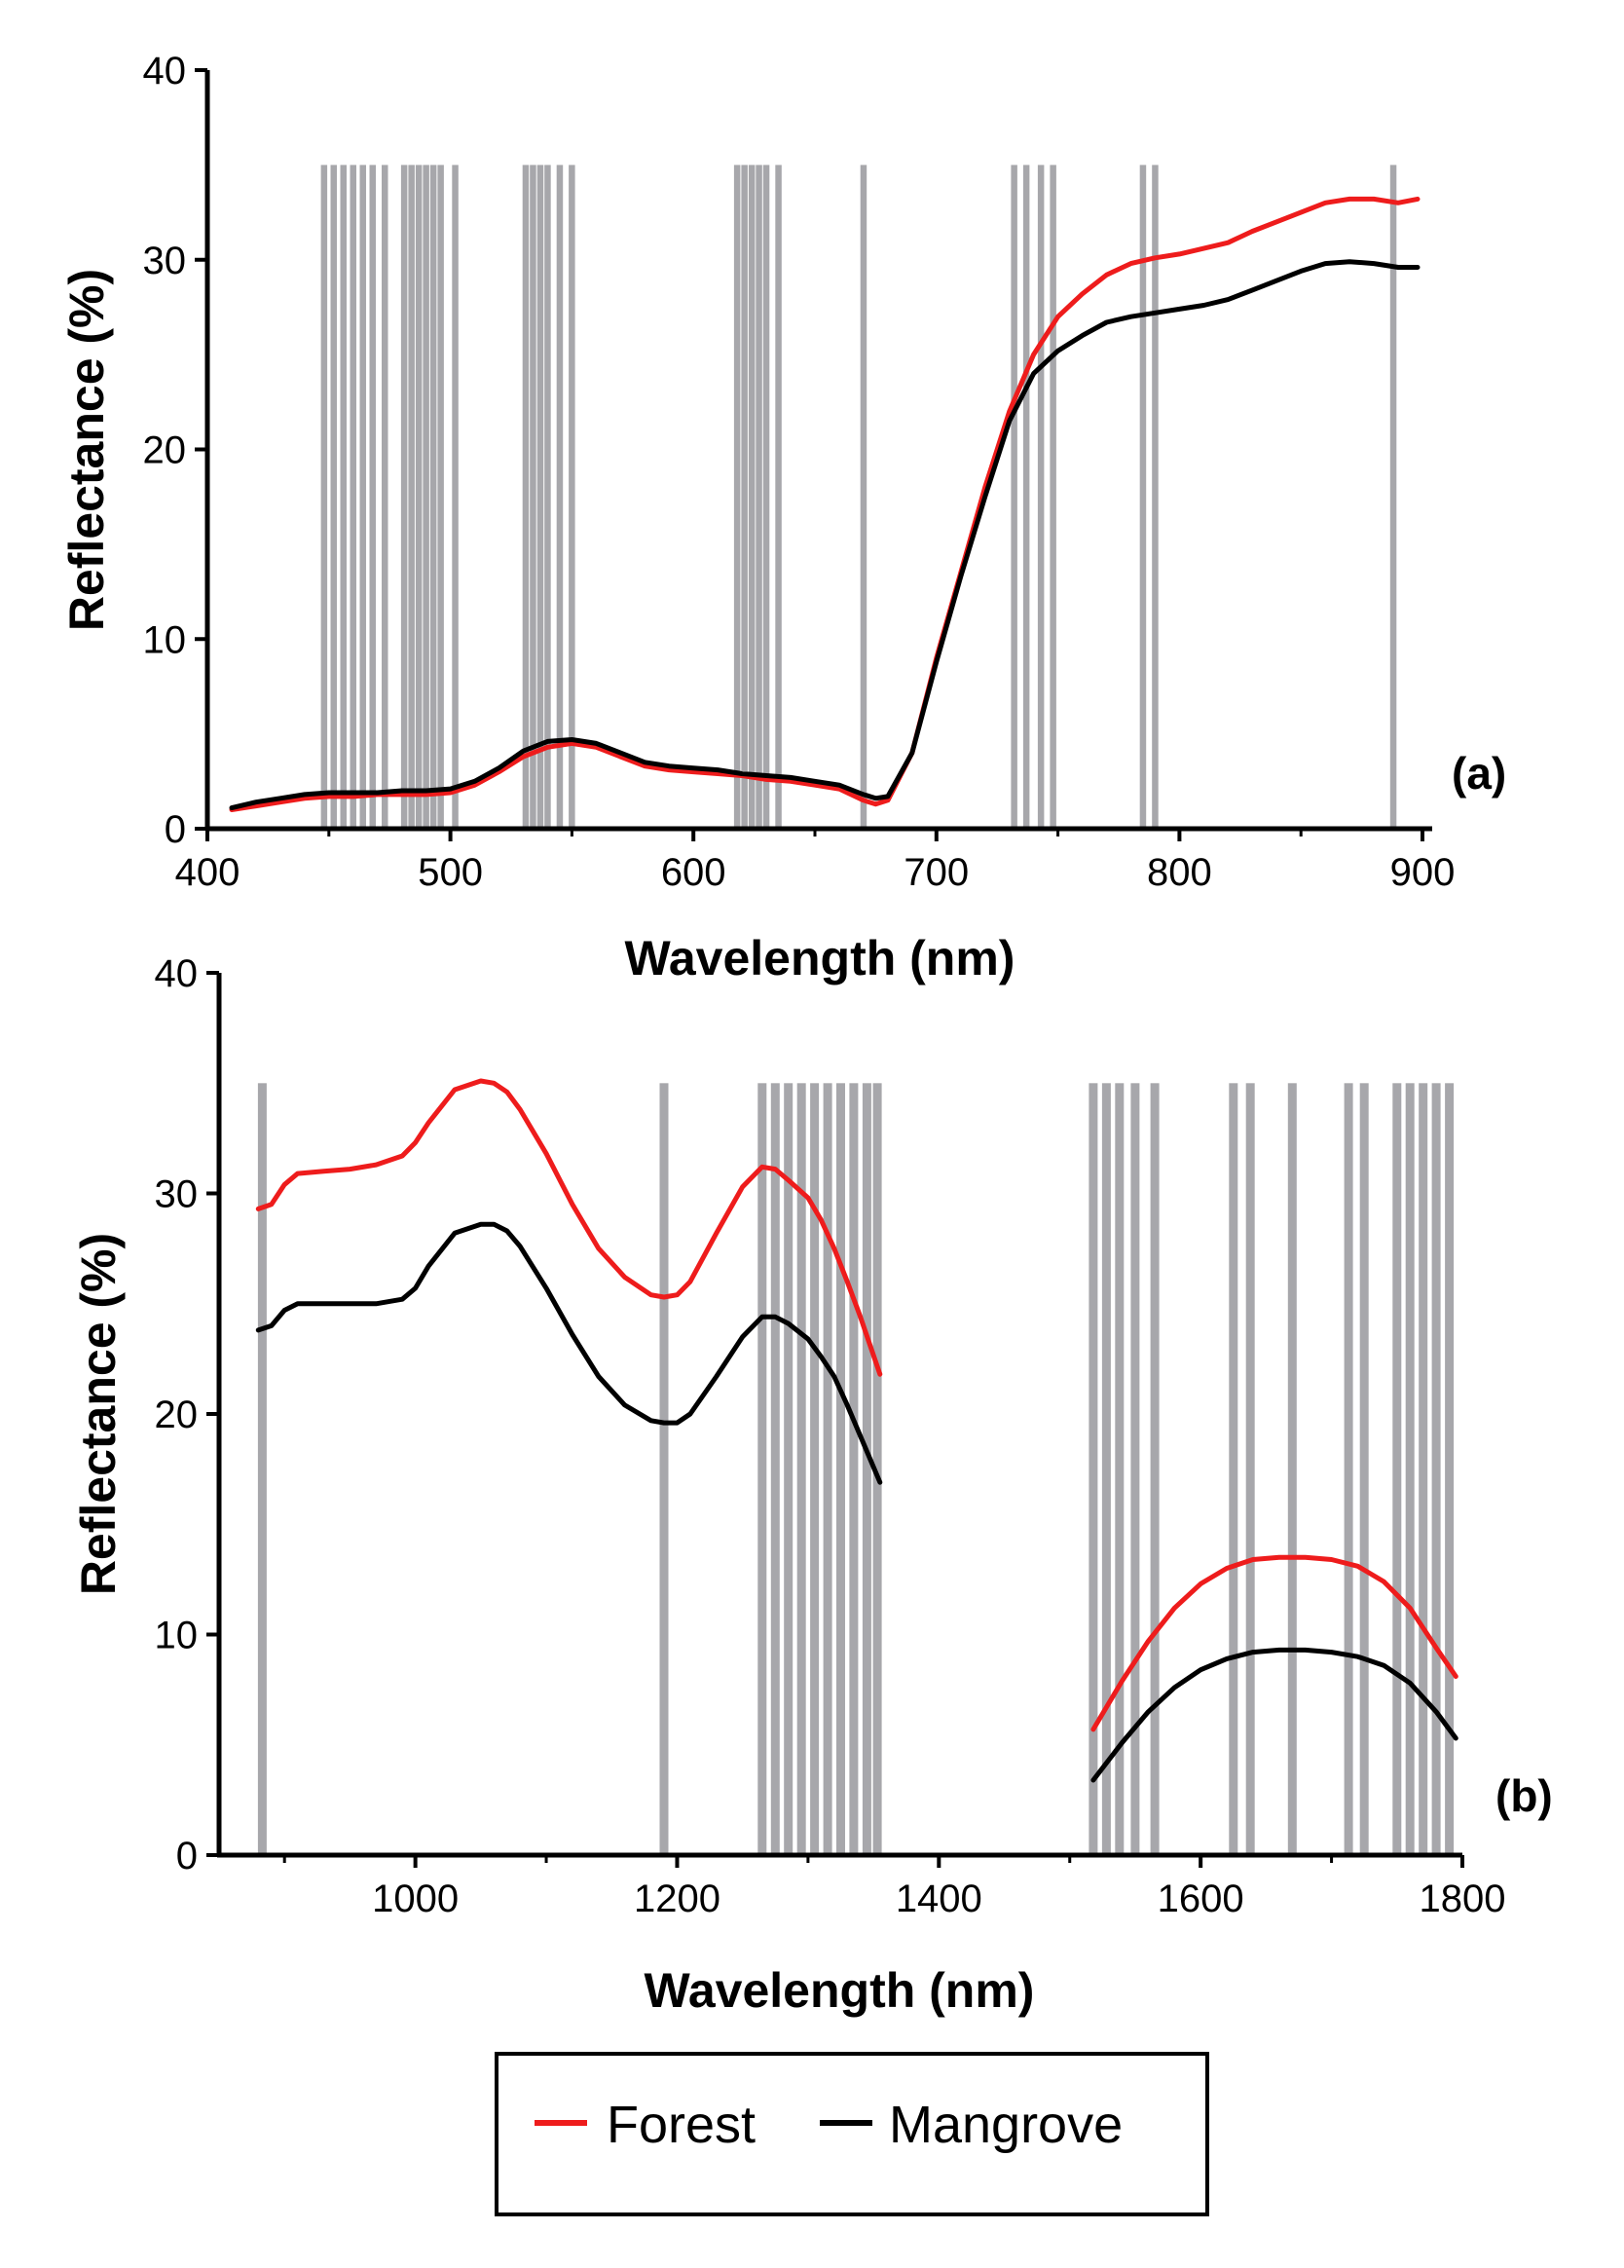  I want to click on x-tick-label: 700, so click(936, 872).